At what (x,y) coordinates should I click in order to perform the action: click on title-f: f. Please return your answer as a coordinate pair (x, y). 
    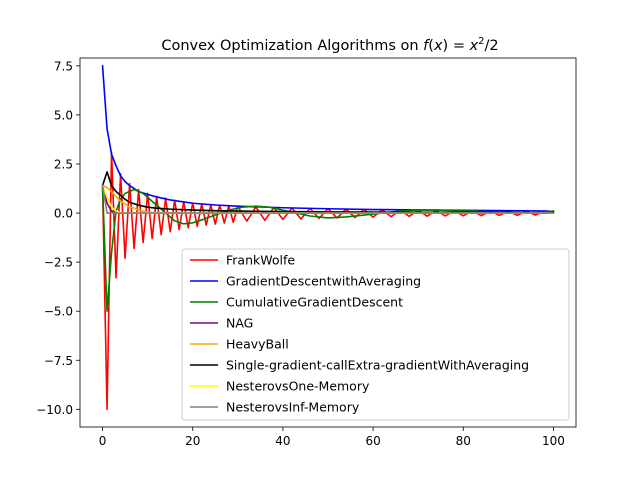
    Looking at the image, I should click on (426, 46).